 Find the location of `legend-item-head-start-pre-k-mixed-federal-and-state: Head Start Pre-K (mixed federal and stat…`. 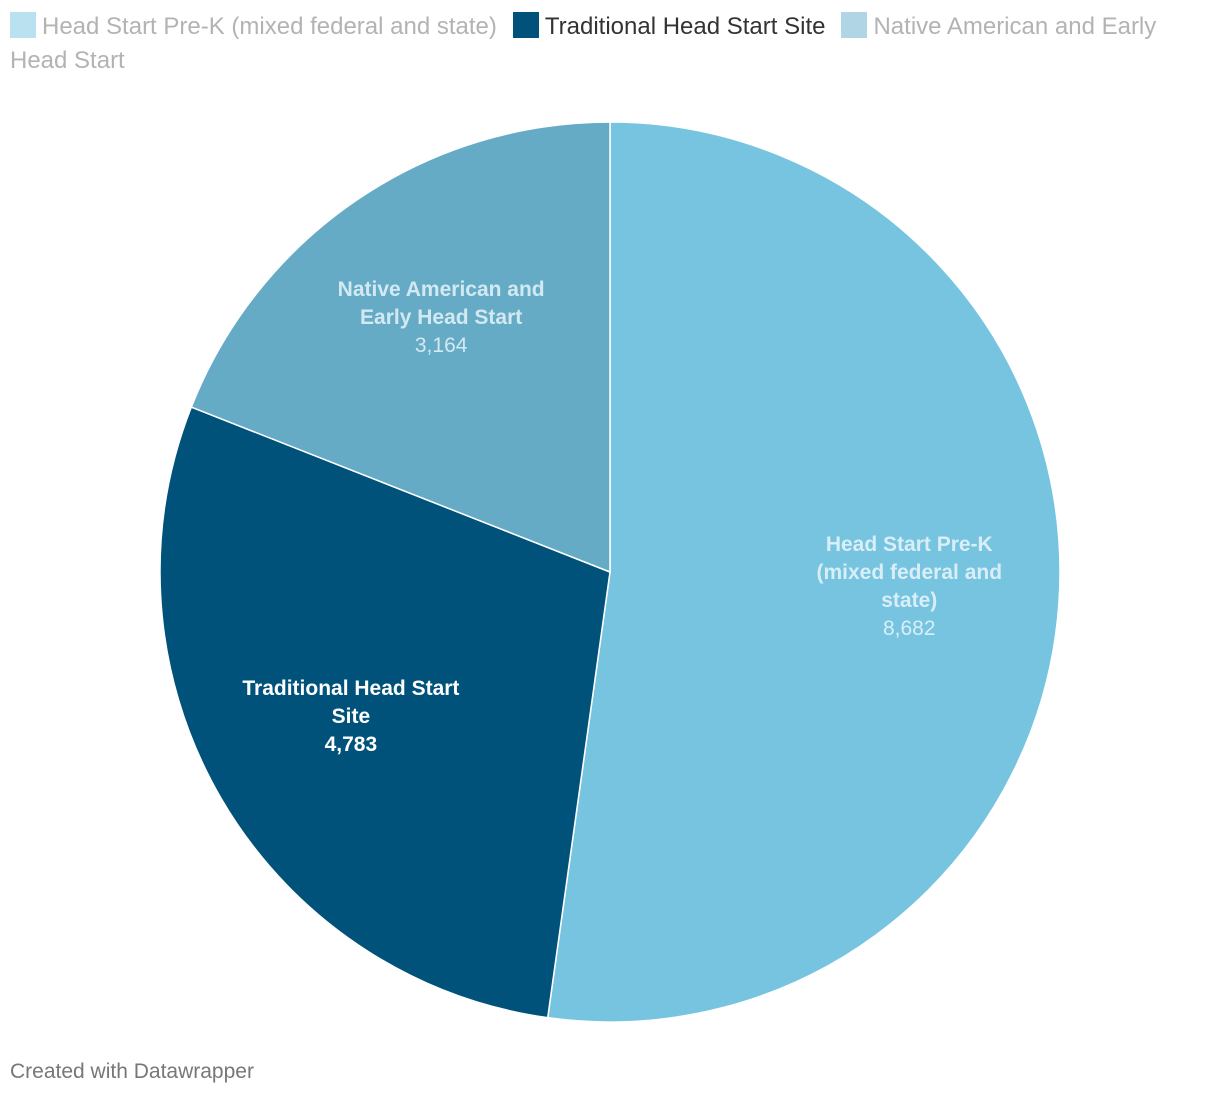

legend-item-head-start-pre-k-mixed-federal-and-state: Head Start Pre-K (mixed federal and stat… is located at coordinates (253, 26).